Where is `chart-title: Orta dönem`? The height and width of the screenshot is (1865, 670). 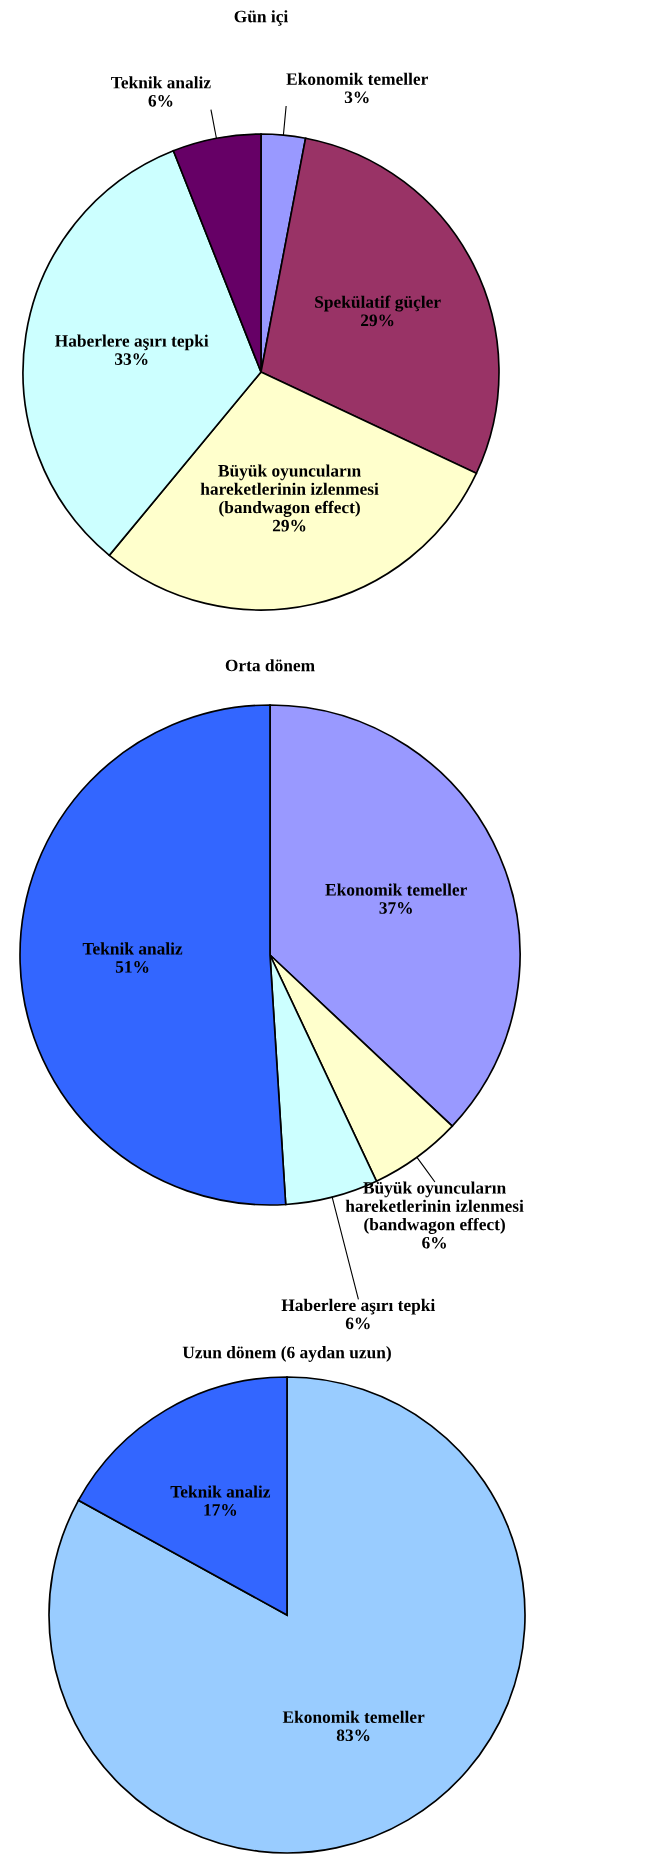
chart-title: Orta dönem is located at coordinates (270, 665).